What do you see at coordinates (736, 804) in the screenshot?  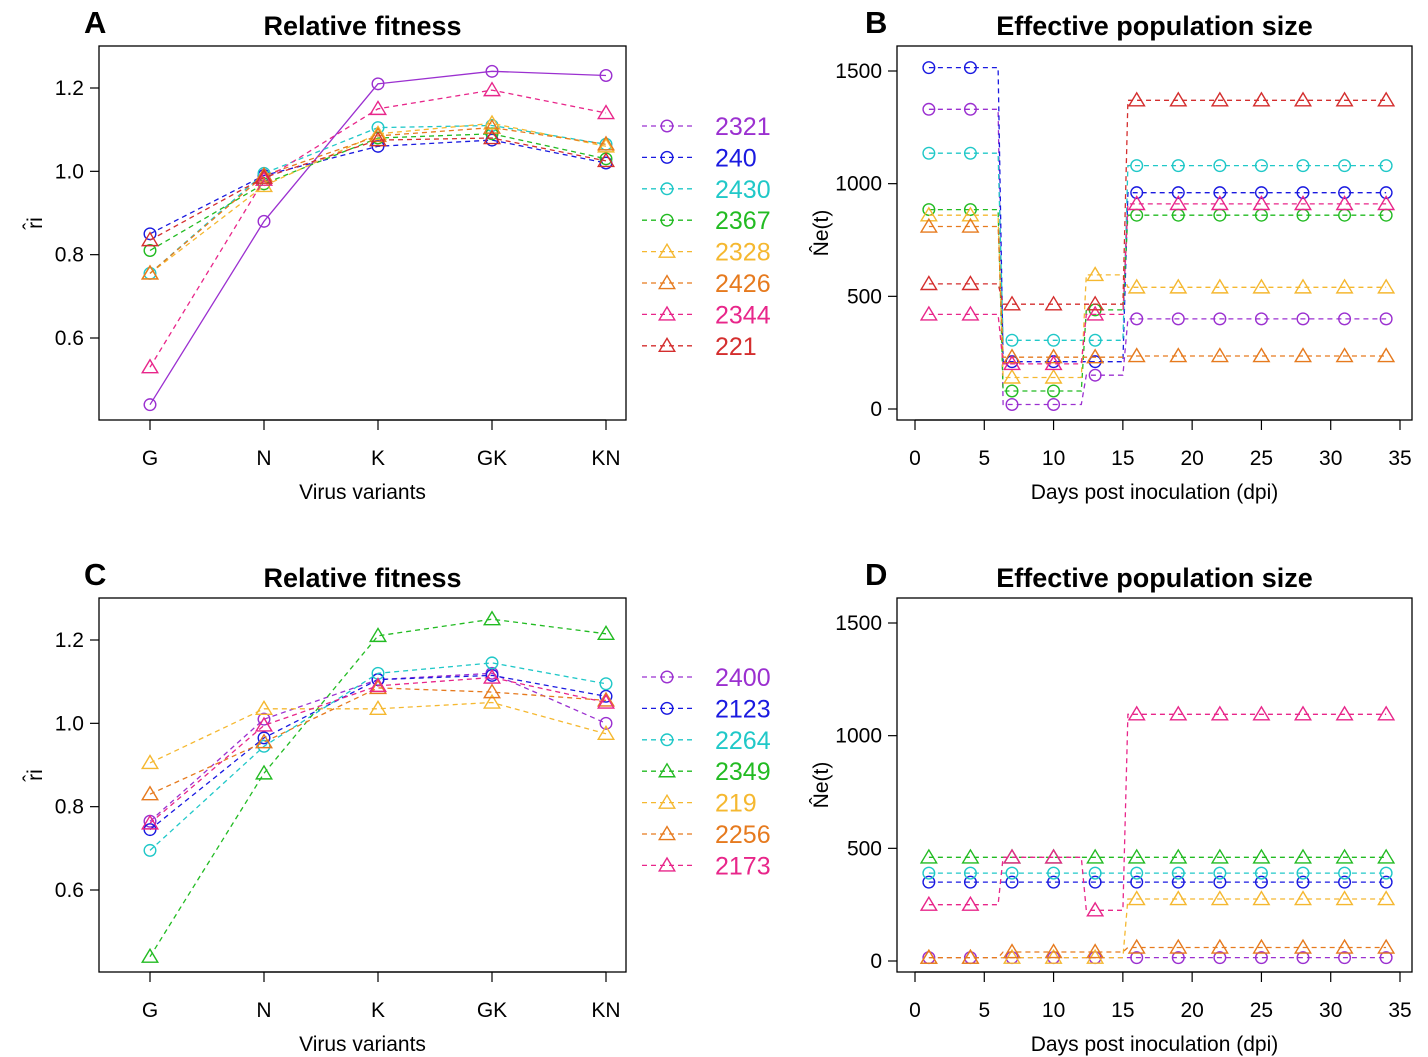 I see `legend-label: 219` at bounding box center [736, 804].